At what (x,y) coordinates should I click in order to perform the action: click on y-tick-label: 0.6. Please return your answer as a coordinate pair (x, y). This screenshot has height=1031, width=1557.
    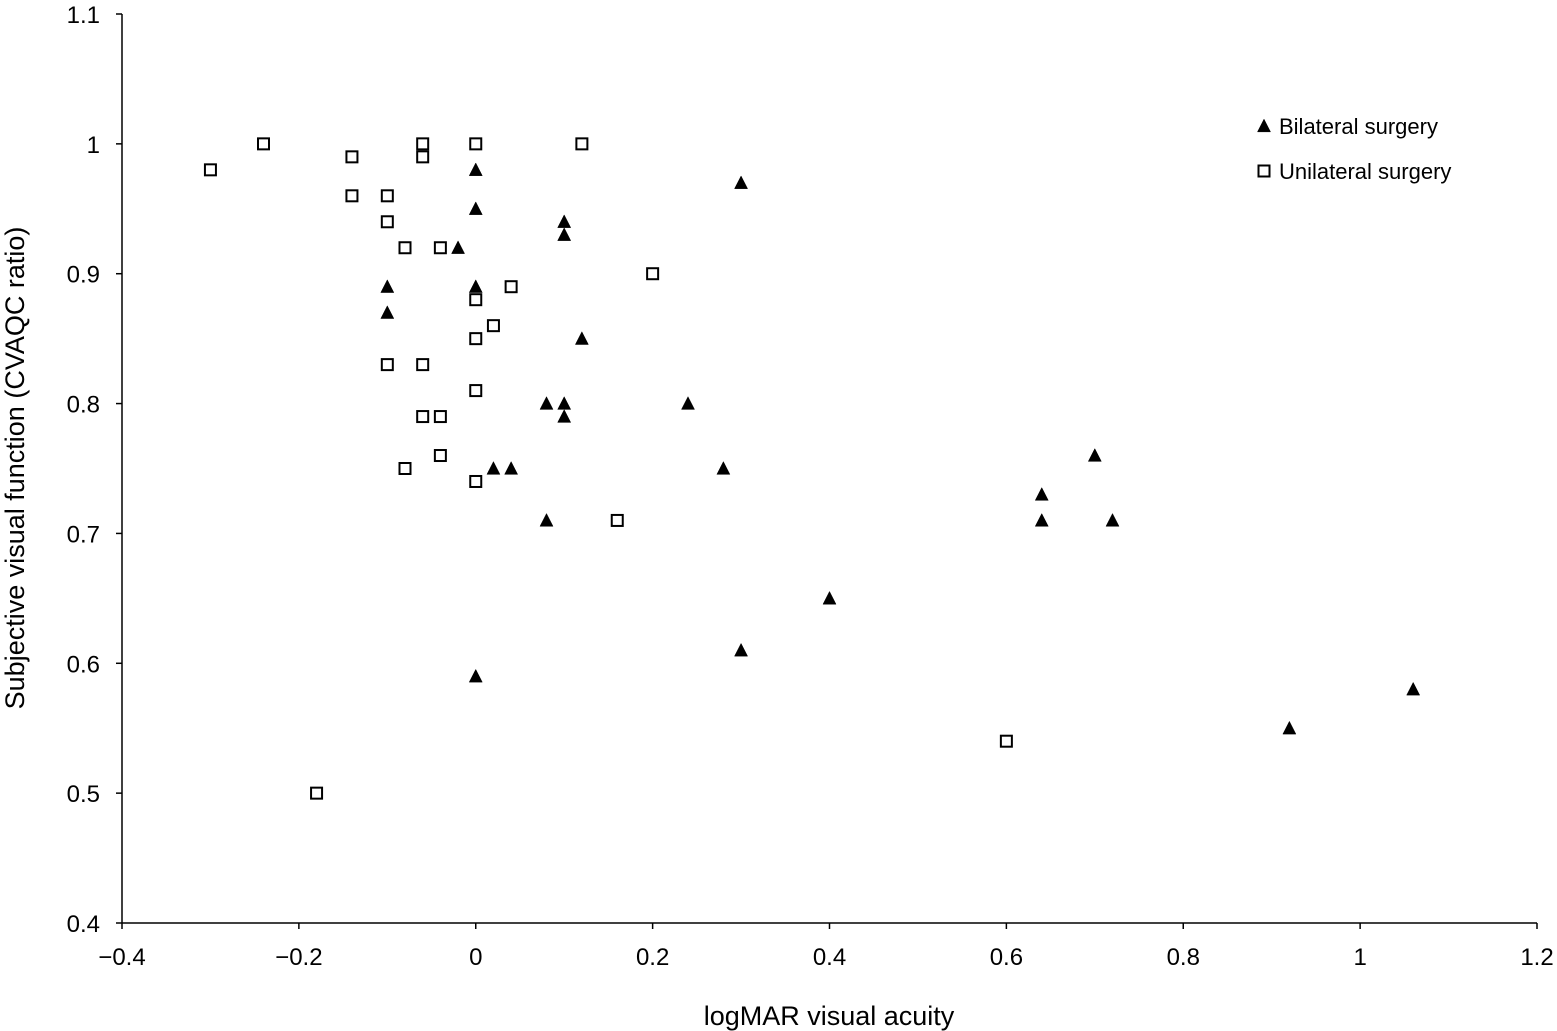
    Looking at the image, I should click on (83, 664).